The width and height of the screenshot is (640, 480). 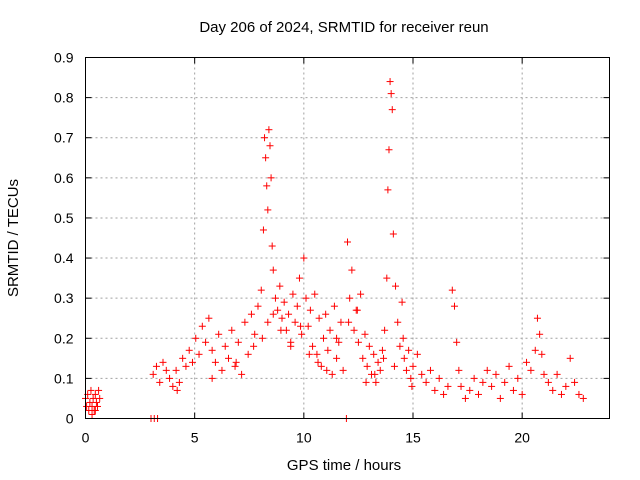 What do you see at coordinates (413, 438) in the screenshot?
I see `x-tick-label: 15` at bounding box center [413, 438].